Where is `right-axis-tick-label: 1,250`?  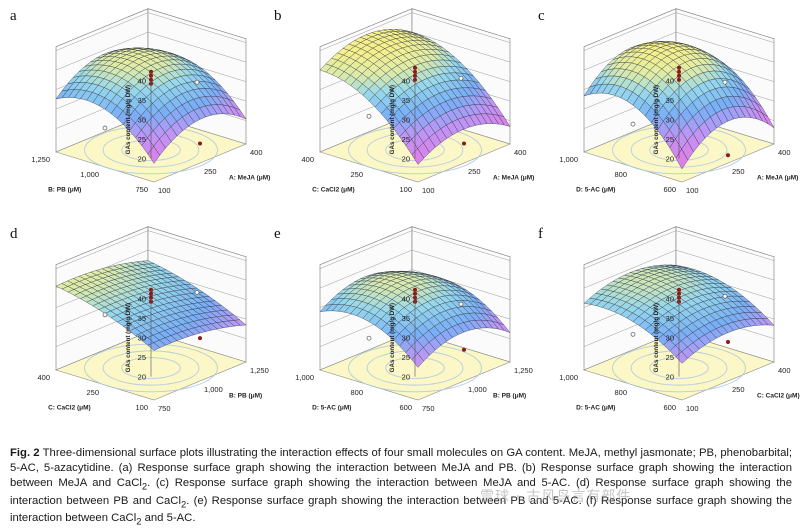 right-axis-tick-label: 1,250 is located at coordinates (259, 370).